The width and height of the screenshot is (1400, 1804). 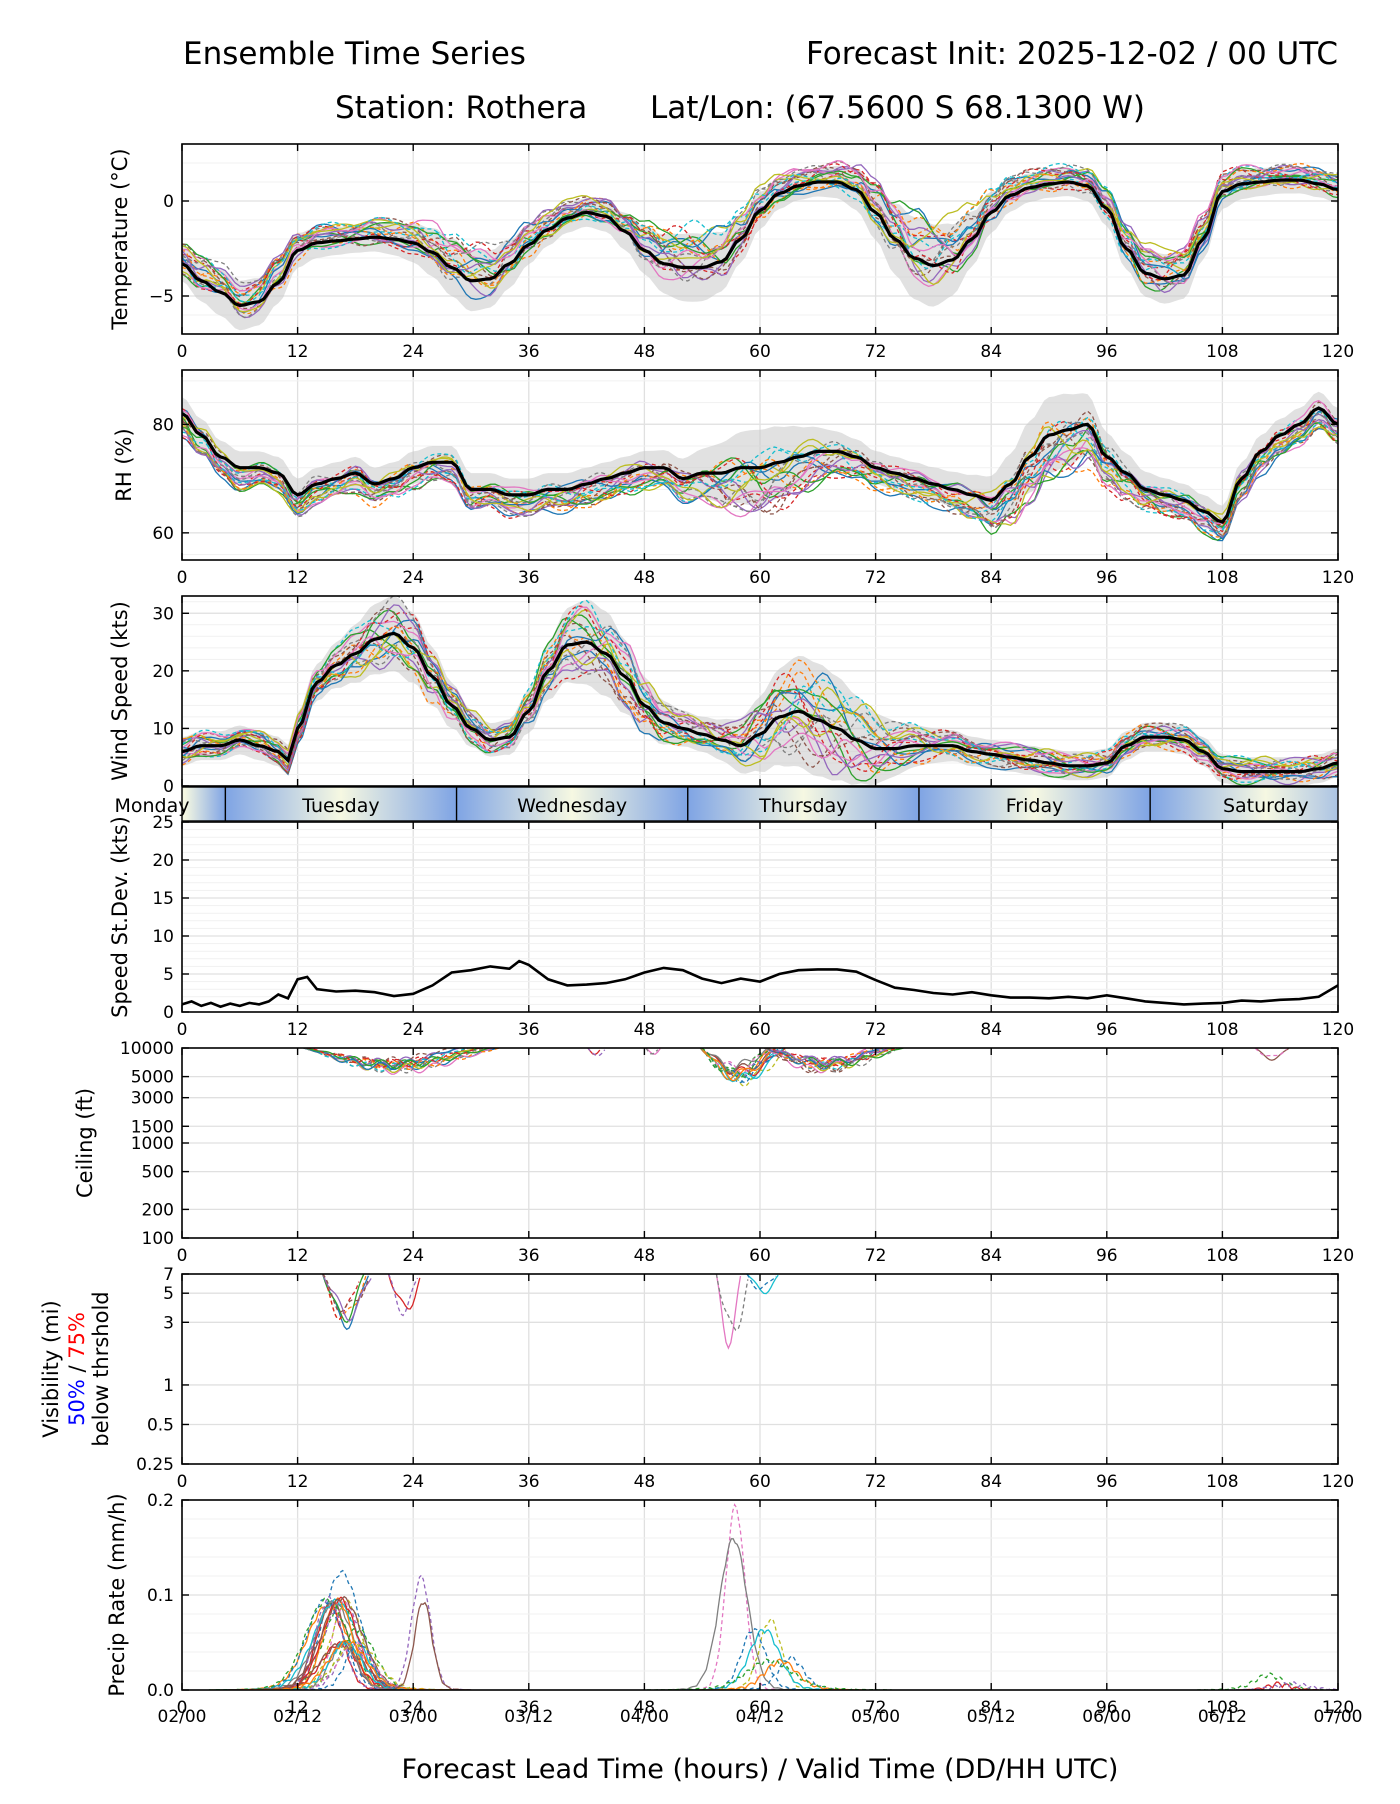 I want to click on y-tick-label: 1000, so click(x=152, y=1144).